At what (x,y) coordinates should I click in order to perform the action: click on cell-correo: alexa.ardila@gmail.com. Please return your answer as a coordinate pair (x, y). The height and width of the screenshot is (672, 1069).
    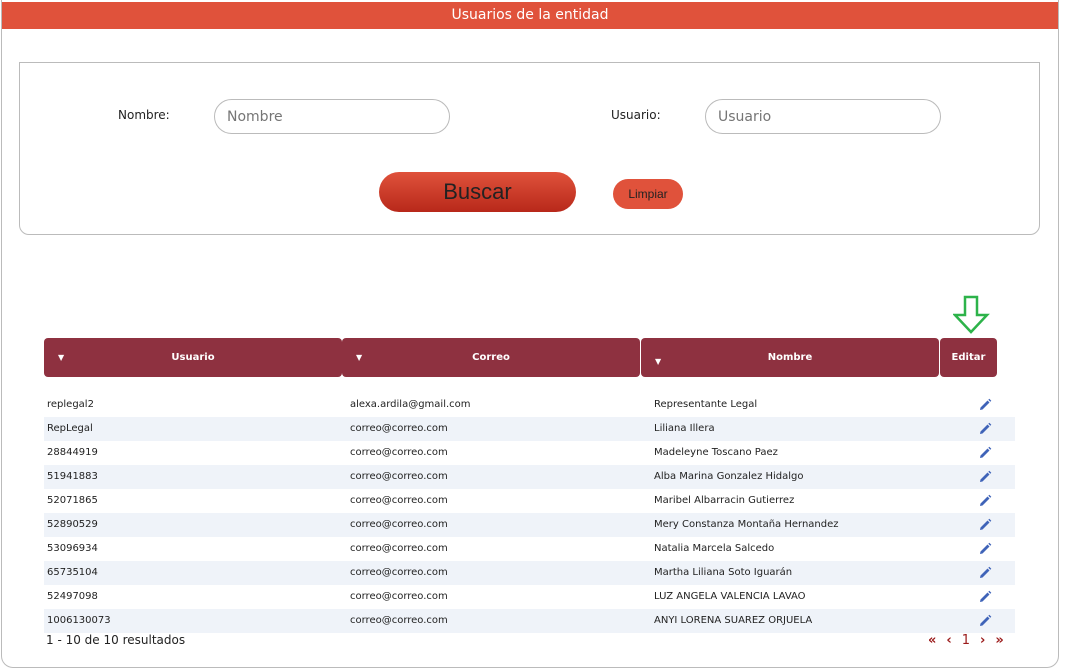
    Looking at the image, I should click on (410, 404).